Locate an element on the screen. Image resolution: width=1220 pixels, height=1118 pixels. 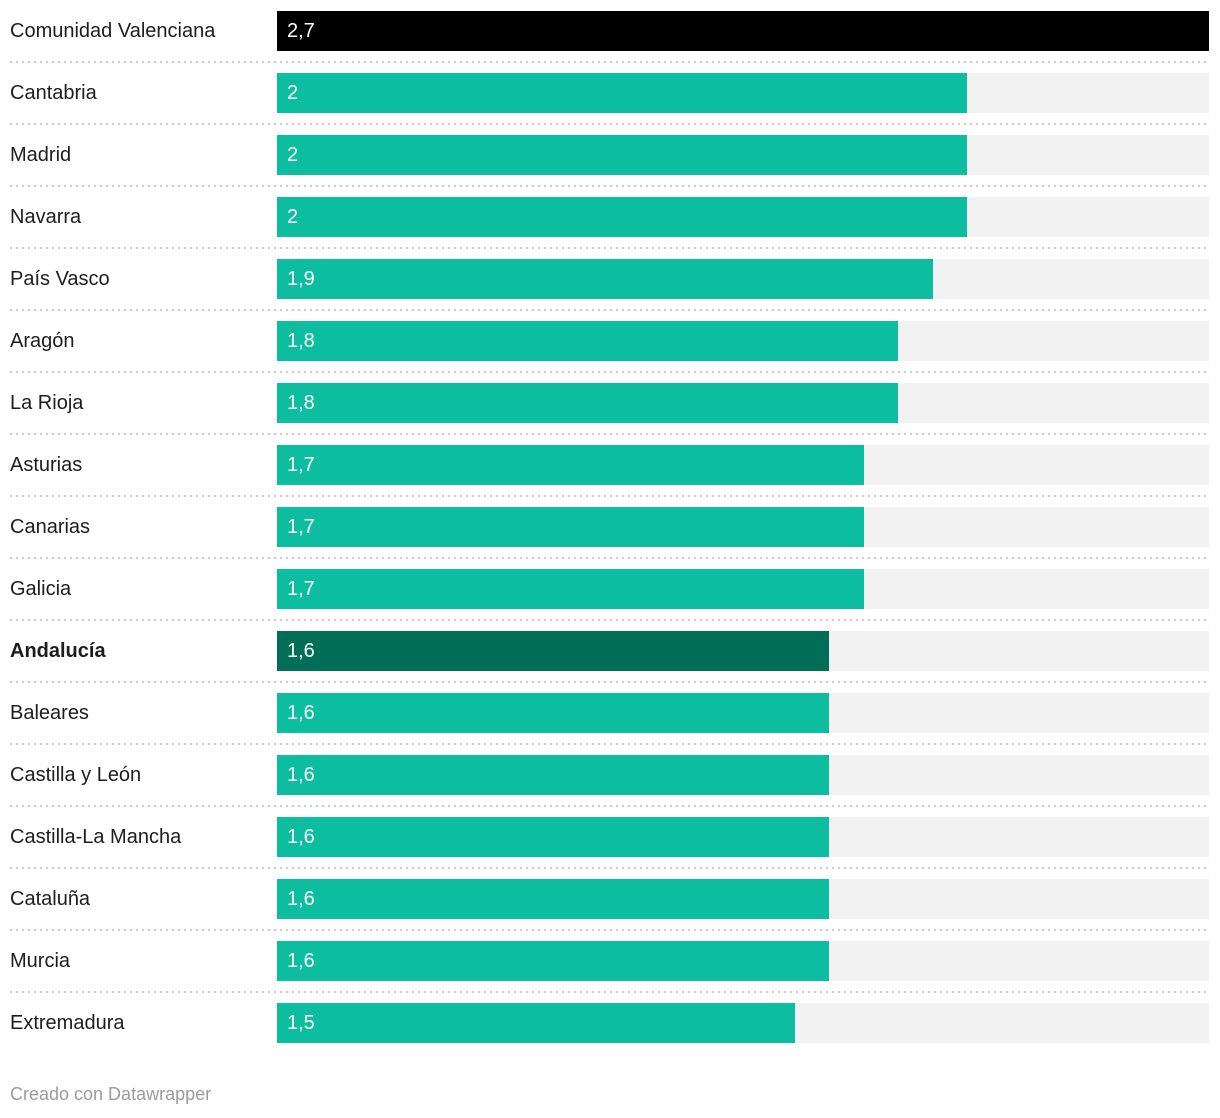
chart-row: Navarra 2 is located at coordinates (610, 217).